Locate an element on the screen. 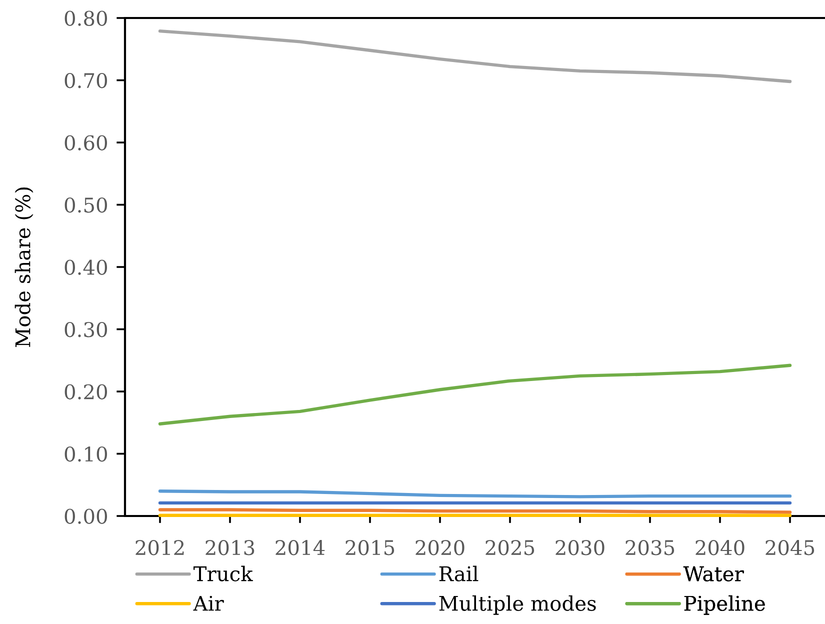 The width and height of the screenshot is (825, 624). x-tick-label: 2012 is located at coordinates (160, 548).